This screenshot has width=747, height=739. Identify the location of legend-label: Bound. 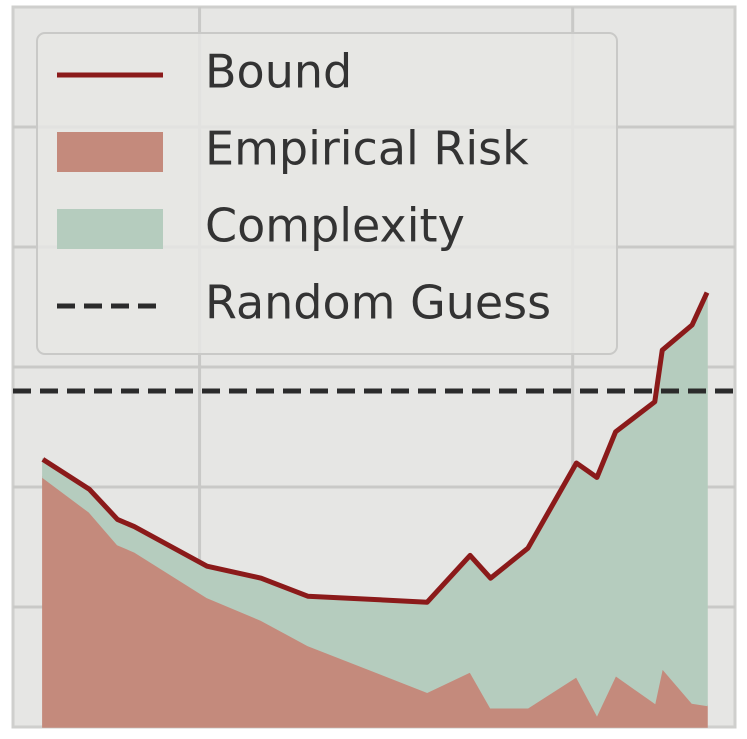
(278, 72).